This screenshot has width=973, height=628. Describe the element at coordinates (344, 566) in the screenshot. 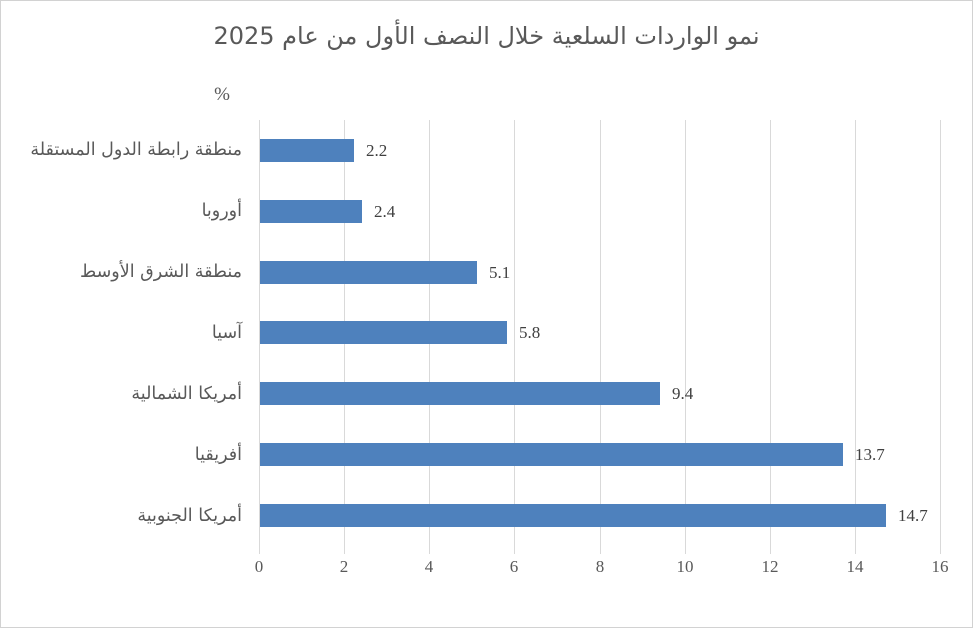

I see `x-tick-label-2: 2` at that location.